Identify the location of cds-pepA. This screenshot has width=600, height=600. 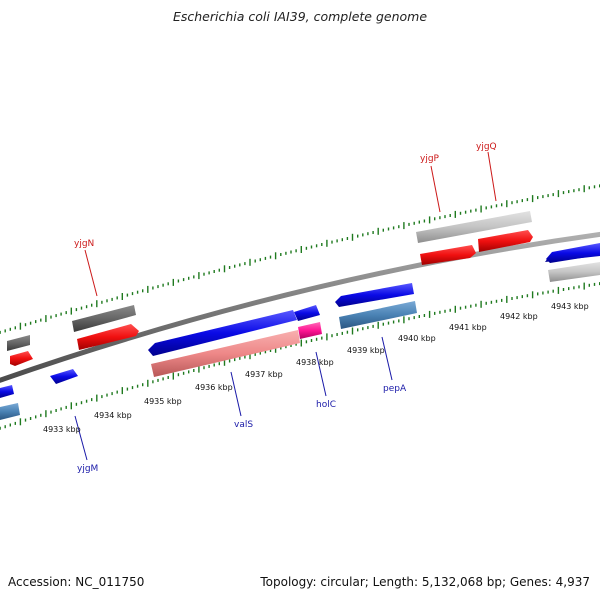
(374, 295).